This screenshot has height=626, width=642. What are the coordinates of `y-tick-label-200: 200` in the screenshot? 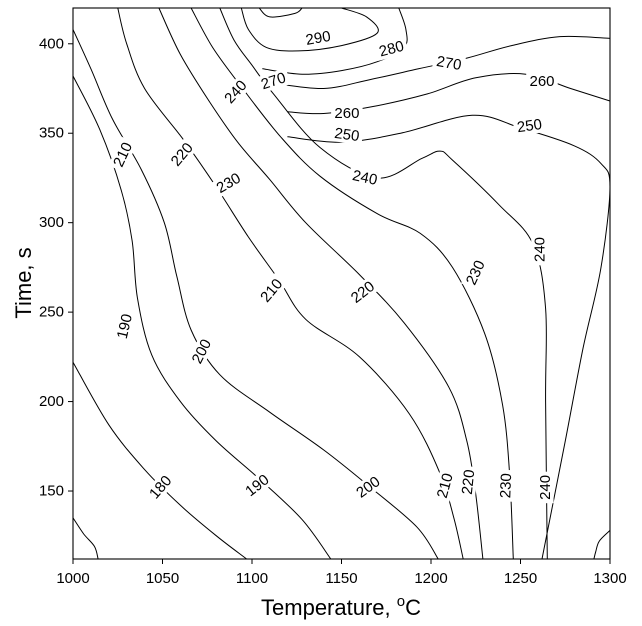 It's located at (51, 401).